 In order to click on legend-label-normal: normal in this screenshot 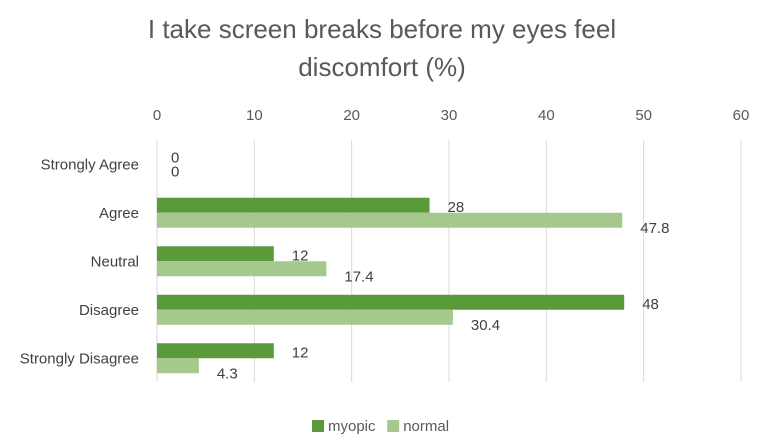, I will do `click(426, 426)`.